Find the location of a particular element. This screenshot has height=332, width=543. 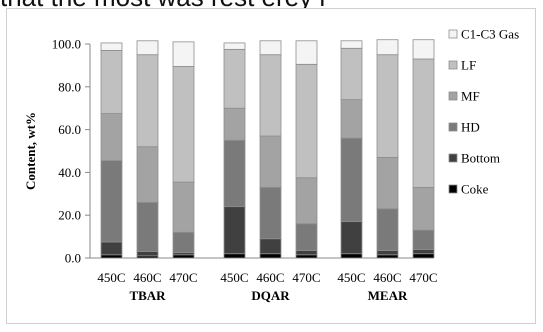

x-group-label: MEAR is located at coordinates (388, 295).